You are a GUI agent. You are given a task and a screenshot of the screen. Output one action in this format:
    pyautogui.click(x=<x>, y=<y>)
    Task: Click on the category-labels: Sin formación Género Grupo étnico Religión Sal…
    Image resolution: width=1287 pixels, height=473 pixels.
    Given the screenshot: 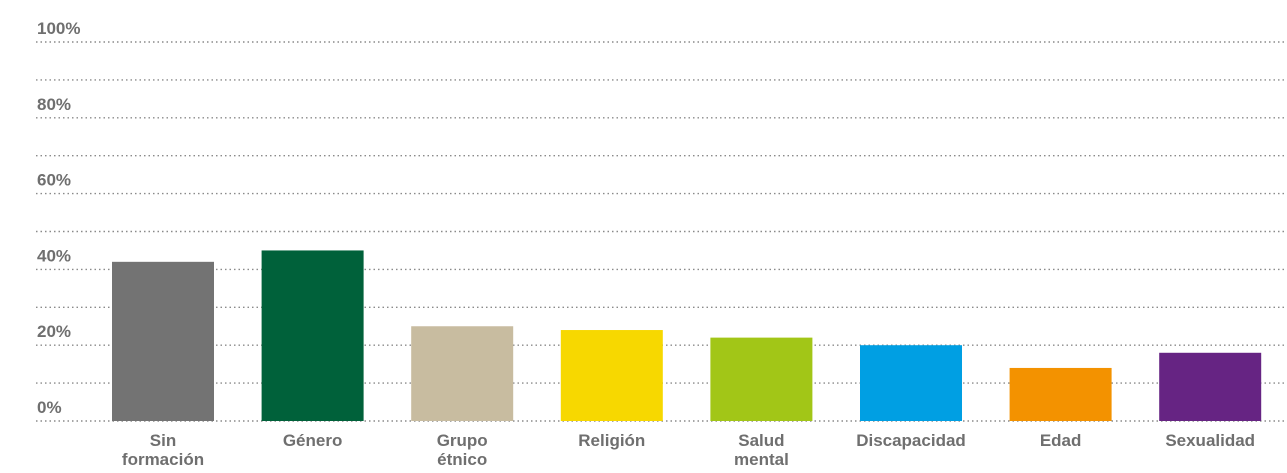 What is the action you would take?
    pyautogui.click(x=688, y=450)
    